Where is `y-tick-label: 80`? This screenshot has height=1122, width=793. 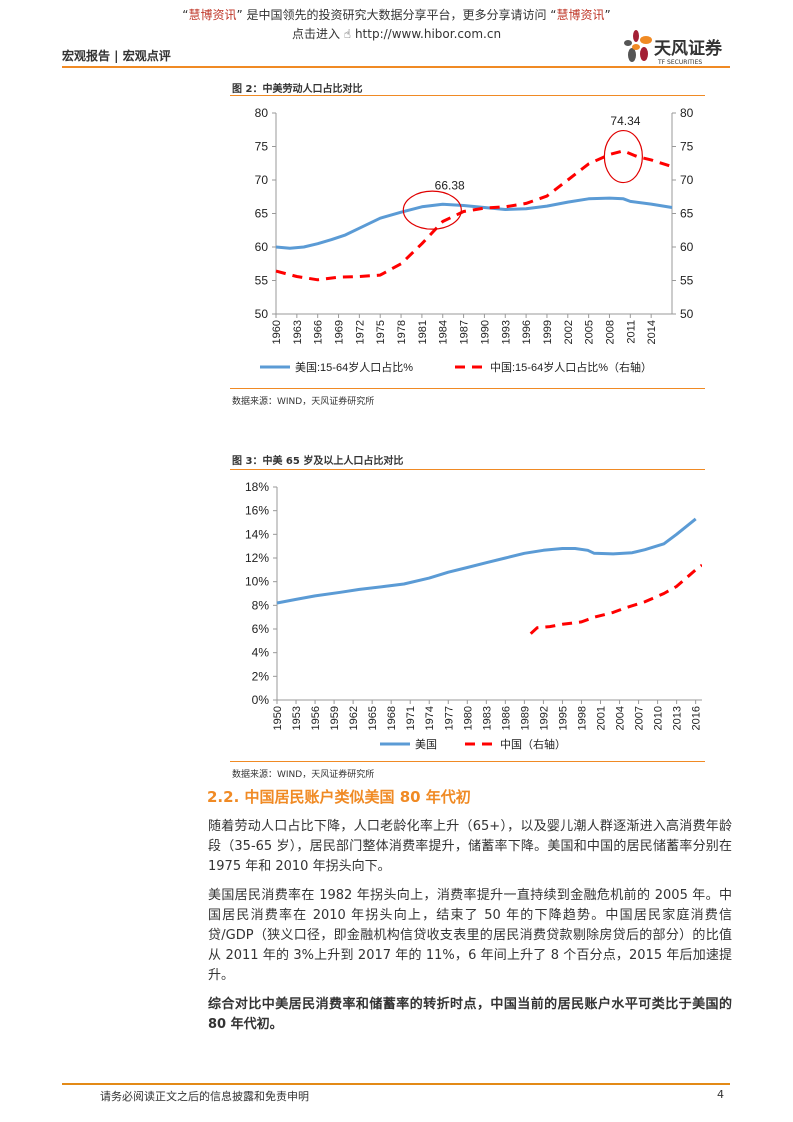
y-tick-label: 80 is located at coordinates (262, 113).